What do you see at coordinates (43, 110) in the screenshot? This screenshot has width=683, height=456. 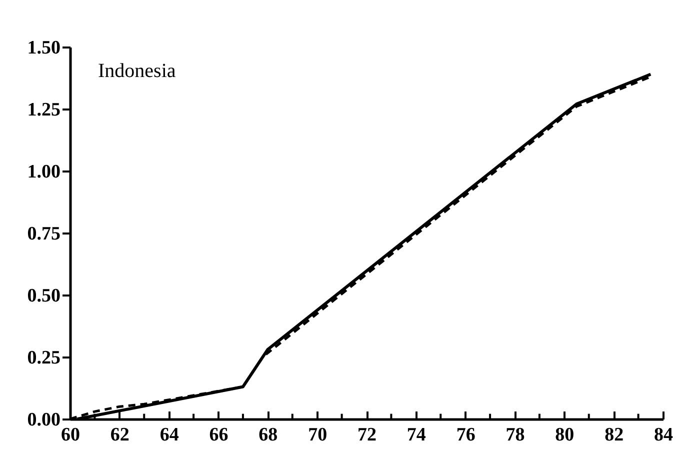 I see `y-tick-label: 1.25` at bounding box center [43, 110].